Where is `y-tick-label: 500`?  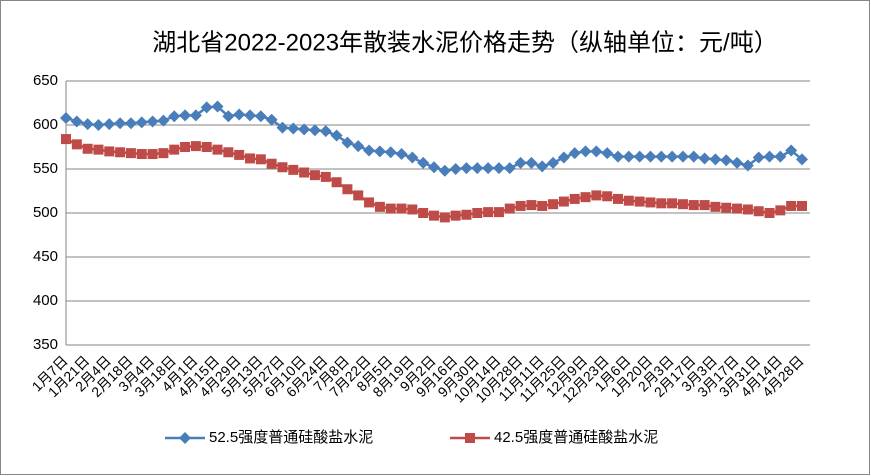 y-tick-label: 500 is located at coordinates (45, 212).